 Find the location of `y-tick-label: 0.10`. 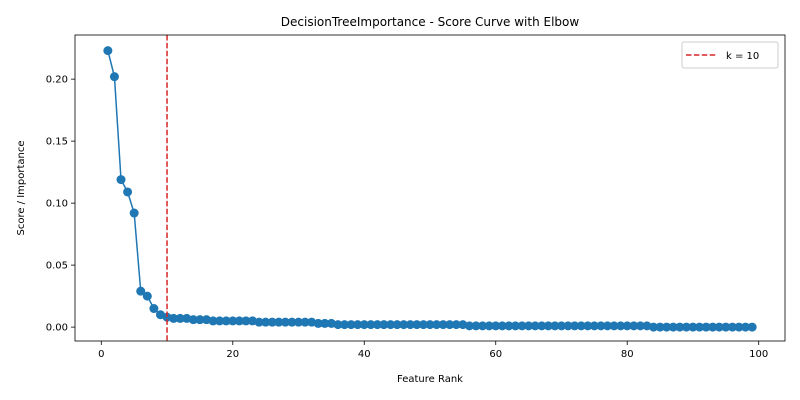

y-tick-label: 0.10 is located at coordinates (57, 204).